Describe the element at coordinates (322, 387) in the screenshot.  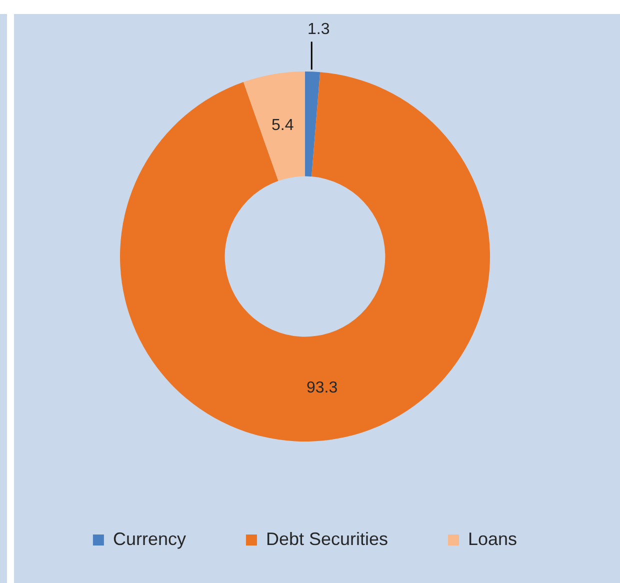
I see `data-label: 93.3` at that location.